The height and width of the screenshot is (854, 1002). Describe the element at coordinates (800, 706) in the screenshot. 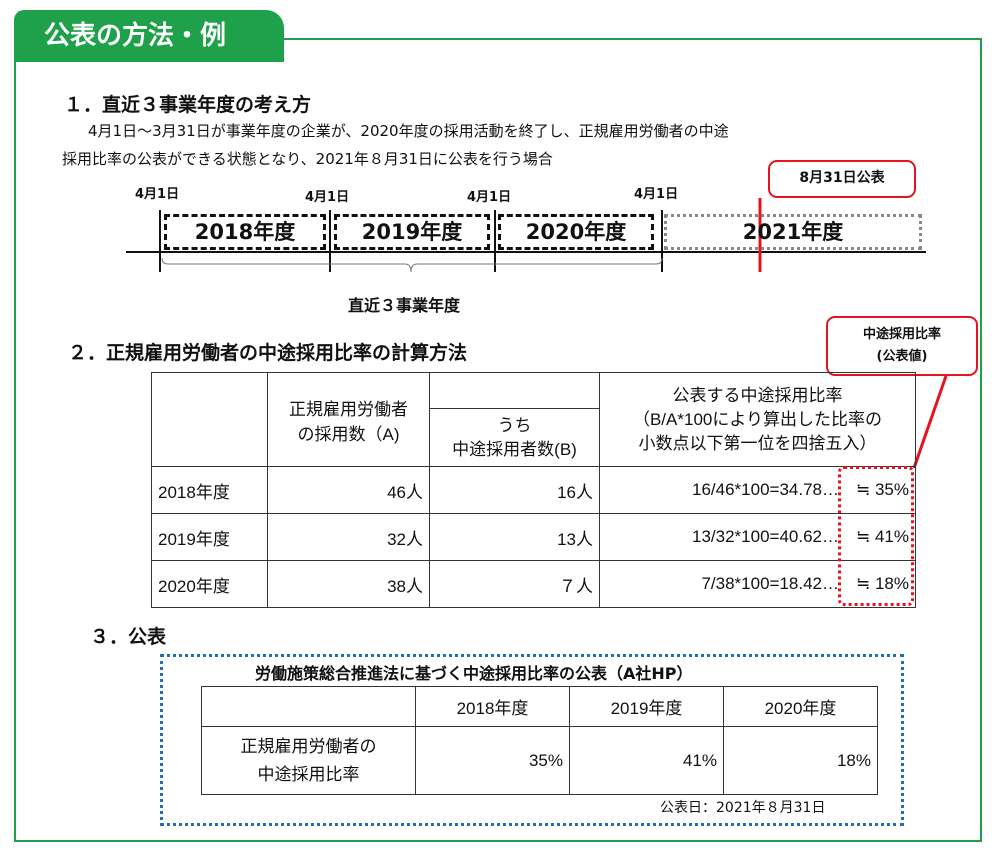

I see `year-header: 2020年度` at that location.